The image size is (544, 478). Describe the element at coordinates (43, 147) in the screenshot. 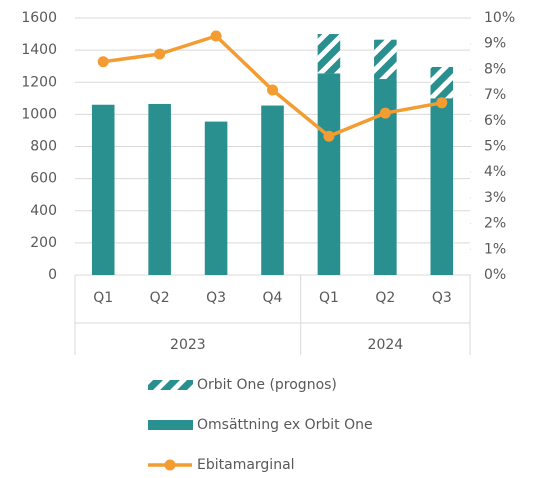

I see `y-tick-label: 800` at that location.